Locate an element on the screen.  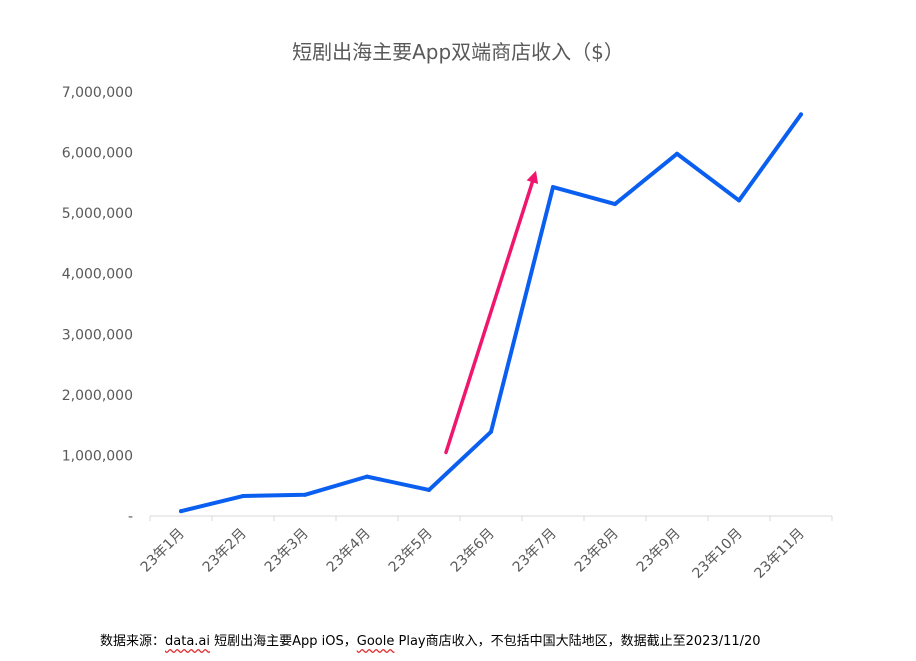
y-tick-label: 1,000,000 is located at coordinates (97, 456).